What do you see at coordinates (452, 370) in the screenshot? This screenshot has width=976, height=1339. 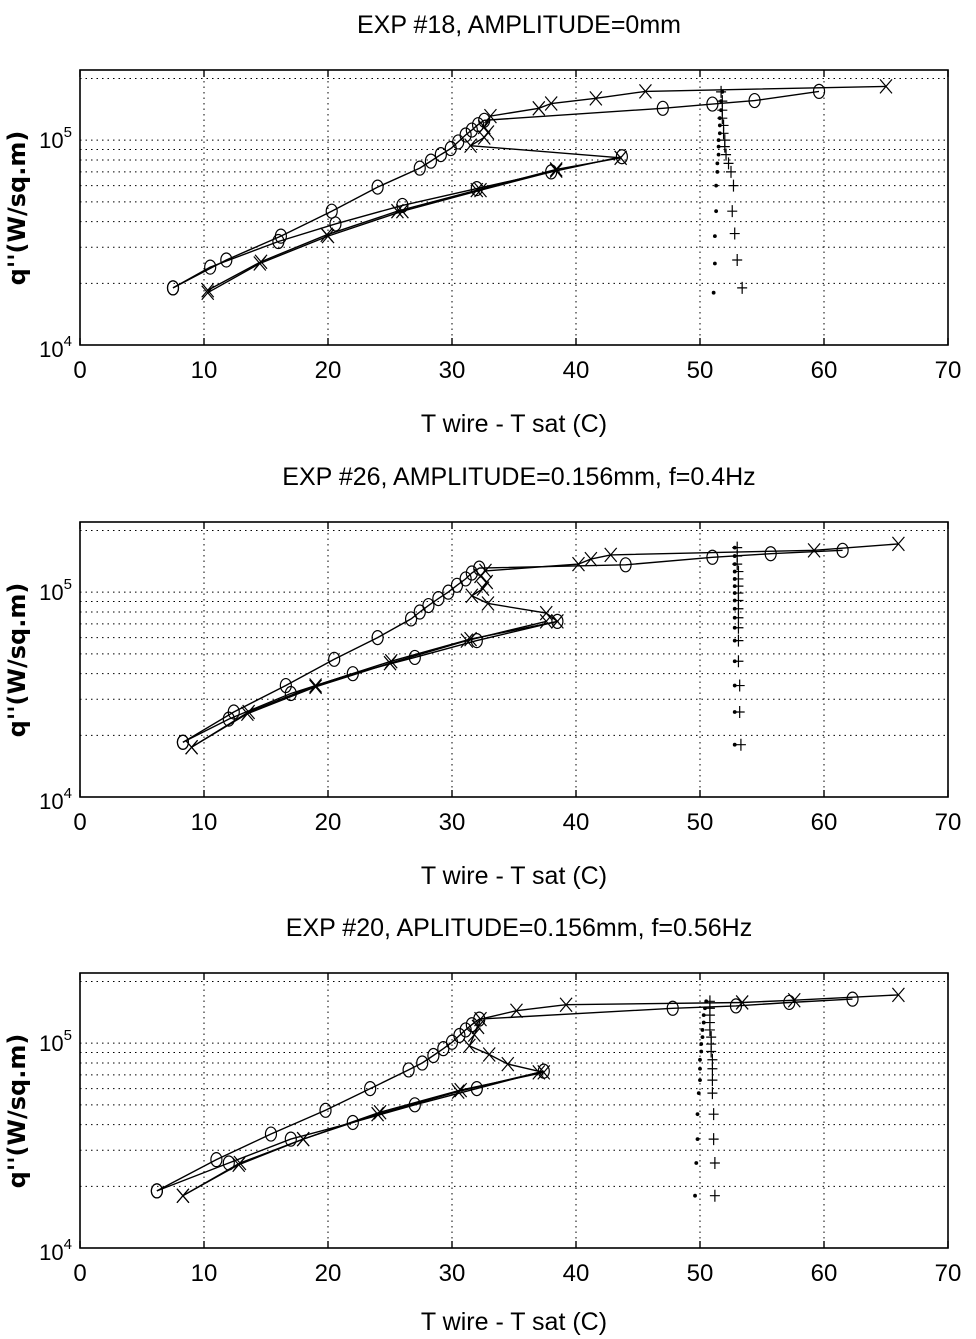 I see `x-tick-label: 30` at bounding box center [452, 370].